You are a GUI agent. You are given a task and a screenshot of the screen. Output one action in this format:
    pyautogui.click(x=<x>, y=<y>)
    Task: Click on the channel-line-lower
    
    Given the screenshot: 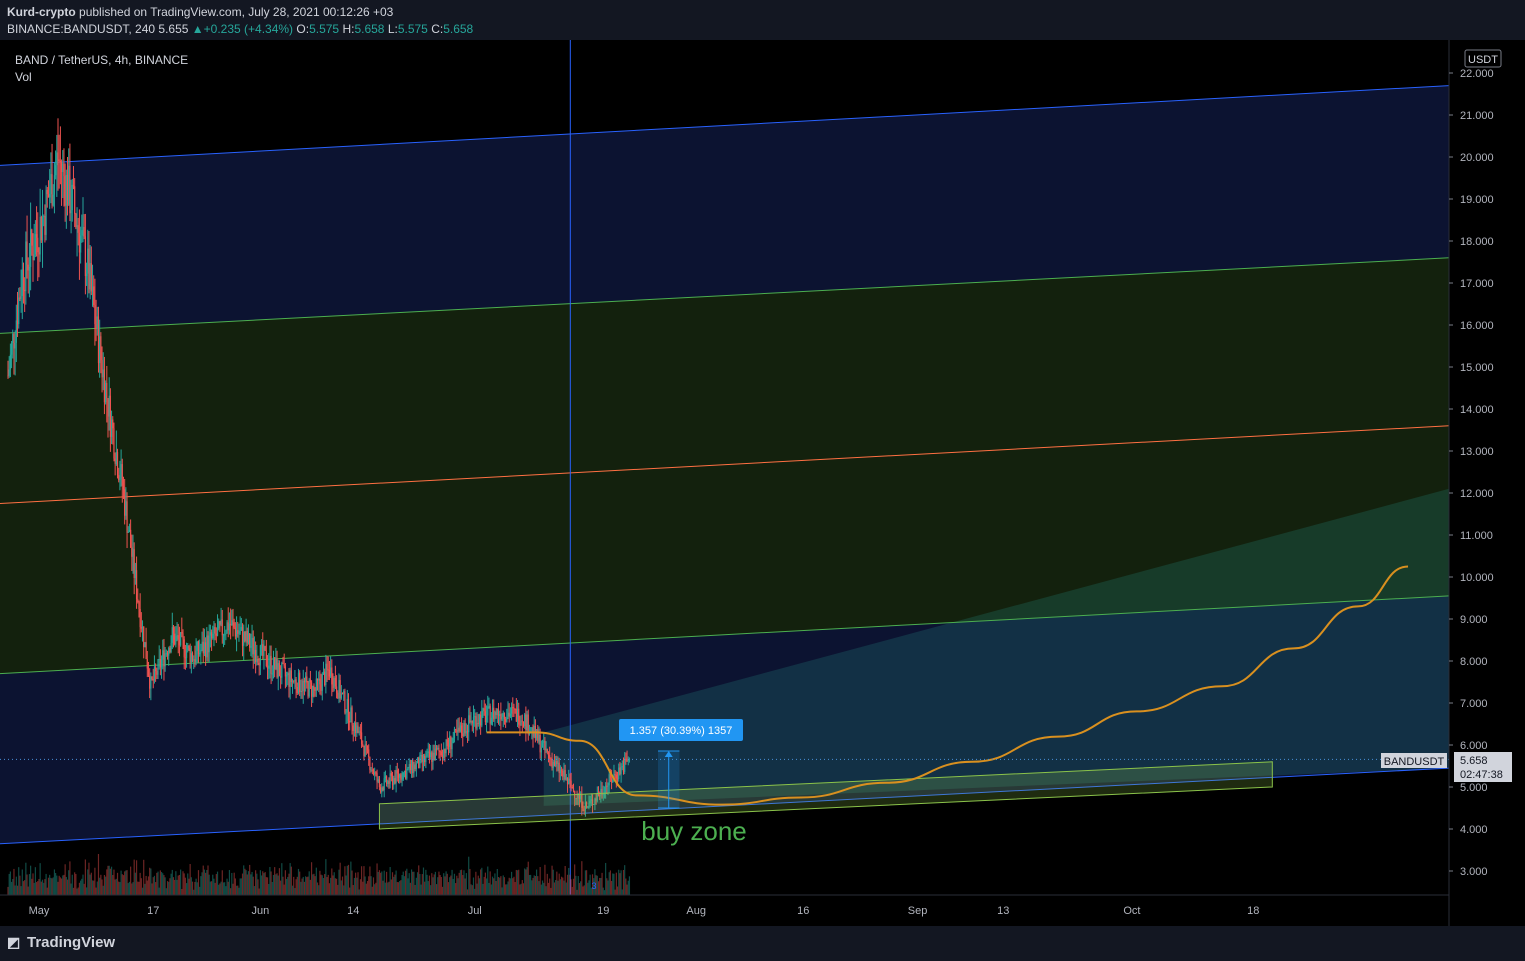 What is the action you would take?
    pyautogui.click(x=724, y=635)
    